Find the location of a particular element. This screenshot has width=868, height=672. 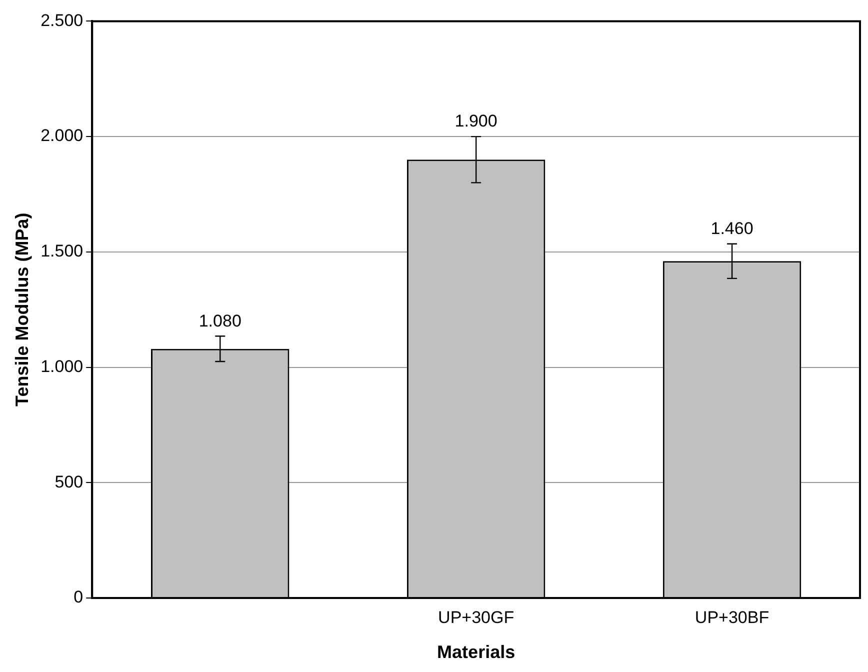

y-tick-label: 1.000 is located at coordinates (62, 366).